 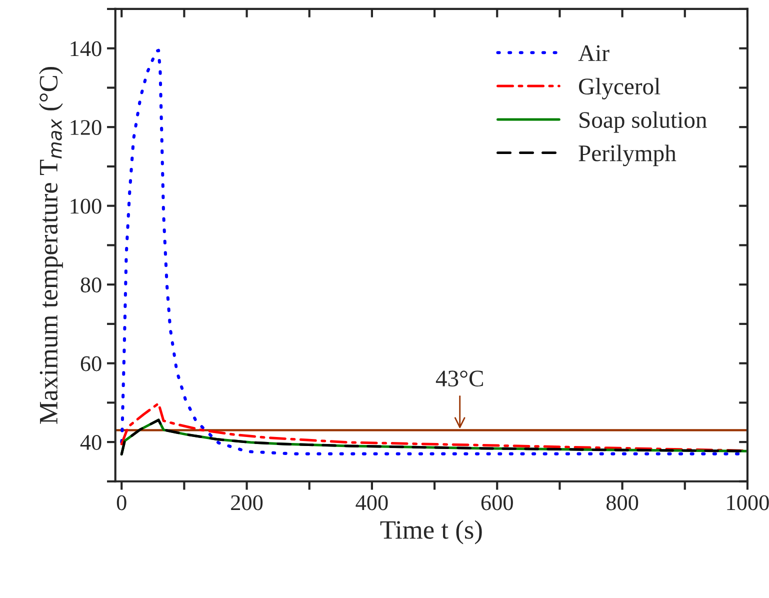 What do you see at coordinates (619, 89) in the screenshot?
I see `legend-label: Glycerol` at bounding box center [619, 89].